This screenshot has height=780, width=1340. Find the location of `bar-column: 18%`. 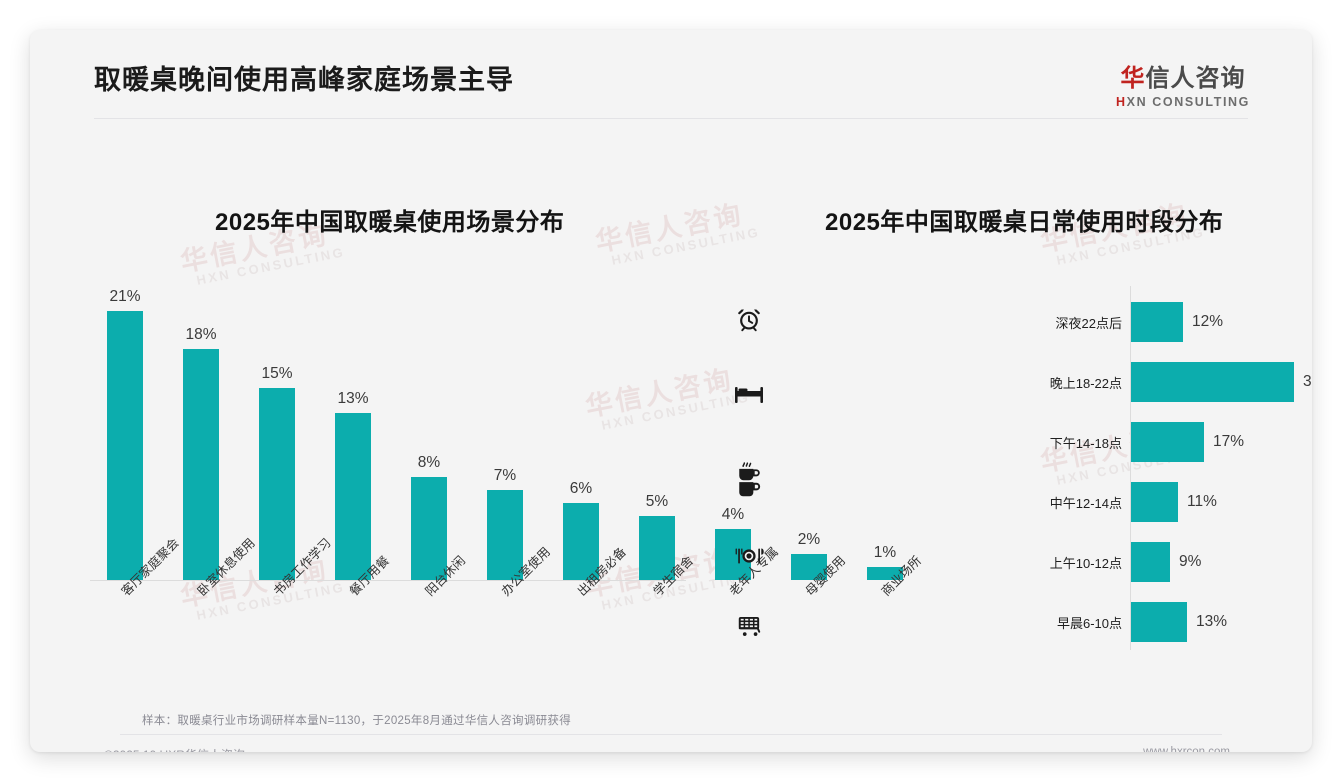

bar-column: 18% is located at coordinates (201, 453).